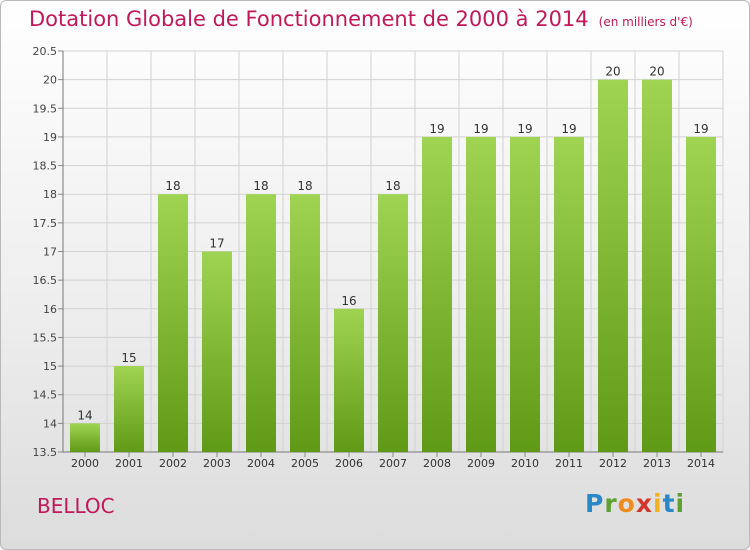  What do you see at coordinates (656, 72) in the screenshot?
I see `data-label-2013: 20` at bounding box center [656, 72].